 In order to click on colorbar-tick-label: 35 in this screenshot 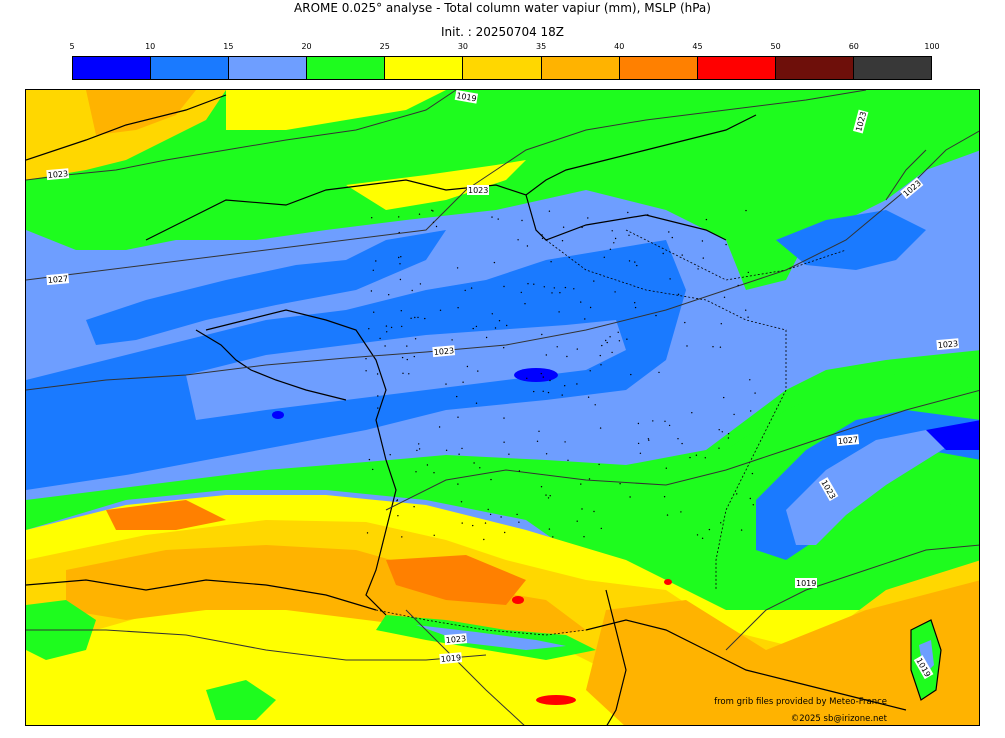, I will do `click(541, 46)`.